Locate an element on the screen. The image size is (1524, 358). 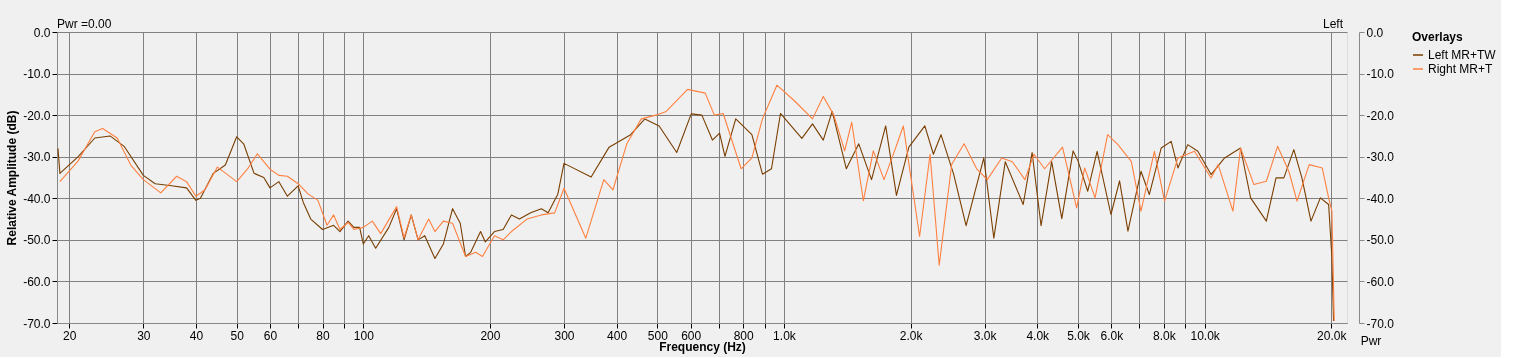
legend-label: Left MR+TW is located at coordinates (1462, 55).